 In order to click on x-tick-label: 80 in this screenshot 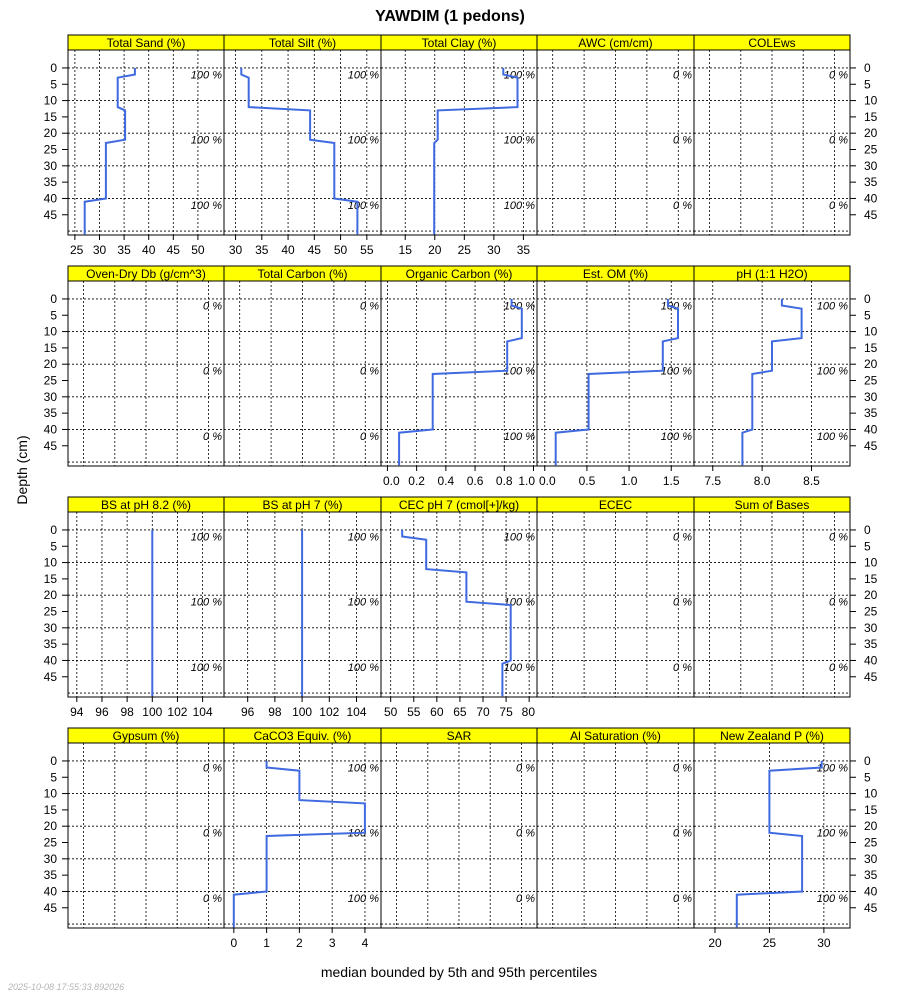, I will do `click(529, 712)`.